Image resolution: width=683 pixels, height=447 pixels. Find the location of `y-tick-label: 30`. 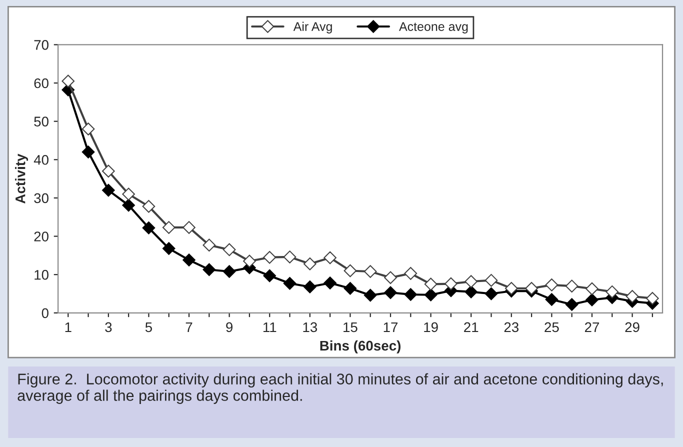

y-tick-label: 30 is located at coordinates (41, 198).